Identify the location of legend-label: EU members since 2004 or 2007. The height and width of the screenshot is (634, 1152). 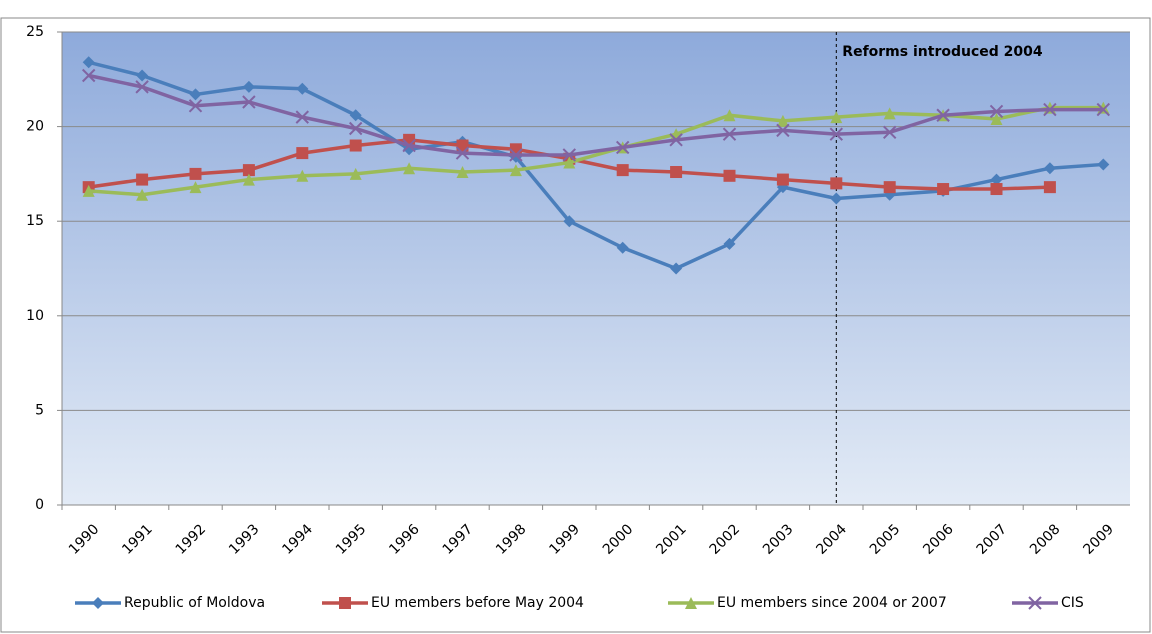
(832, 603).